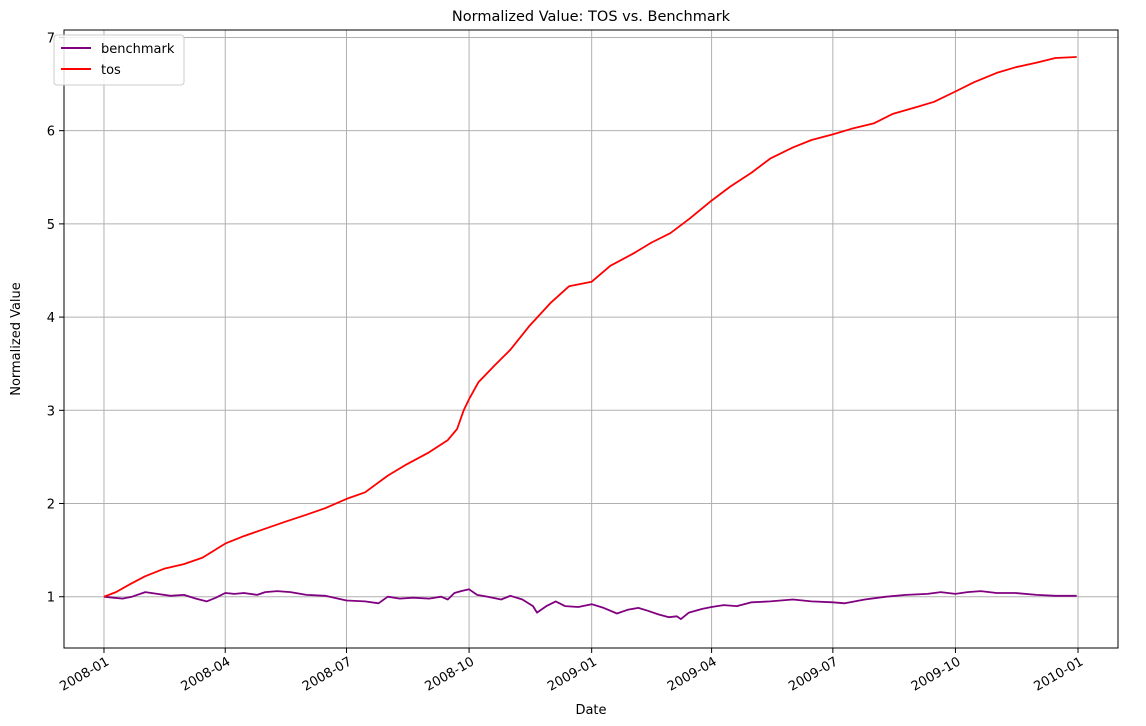 The height and width of the screenshot is (726, 1146). Describe the element at coordinates (111, 70) in the screenshot. I see `legend-label-tos: tos` at that location.